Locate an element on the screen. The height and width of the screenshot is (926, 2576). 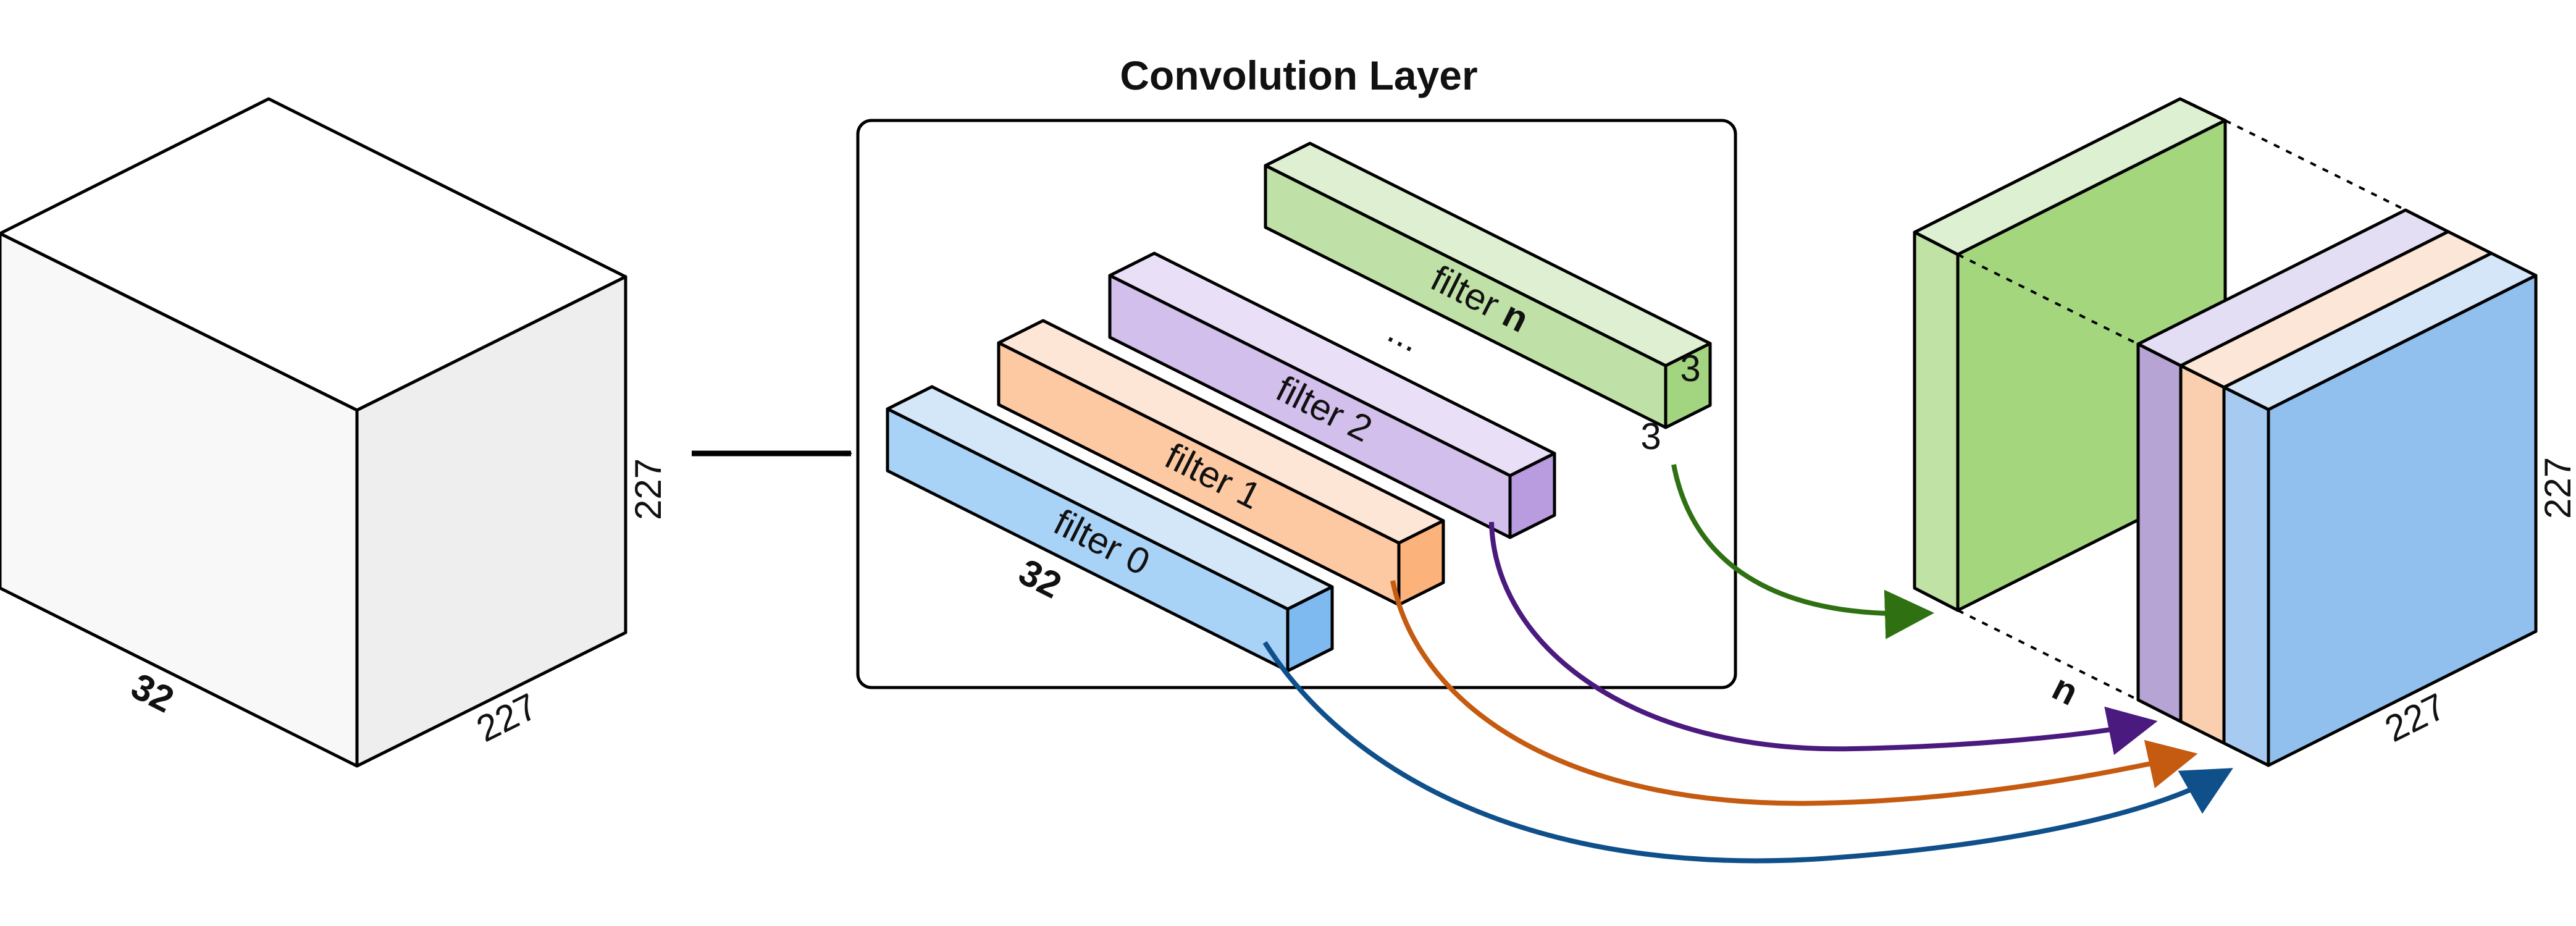
filter-bar-0: filter 0 is located at coordinates (1110, 529).